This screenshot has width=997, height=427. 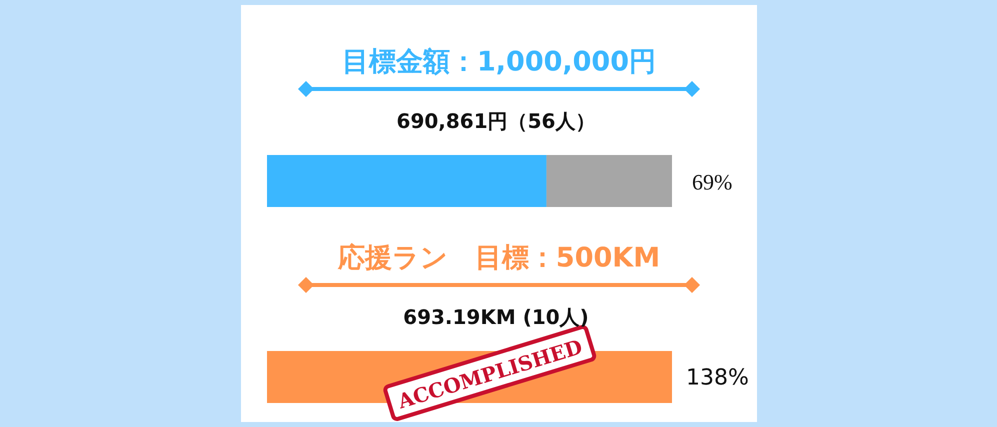 I want to click on chart-title: 目標金額：1,000,000円, so click(x=499, y=62).